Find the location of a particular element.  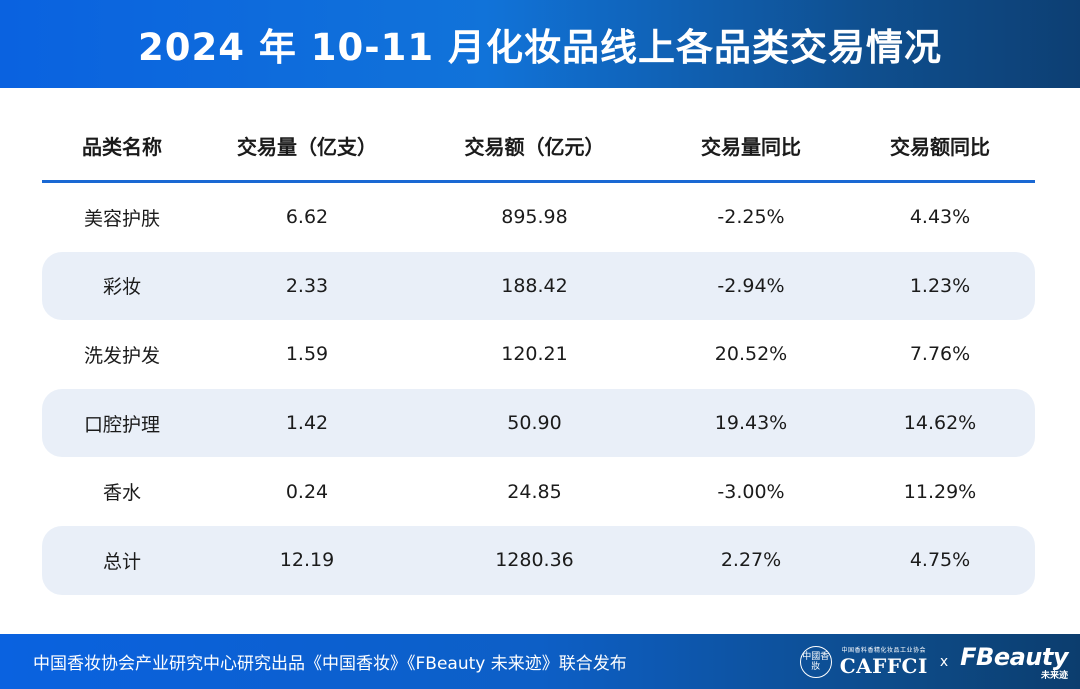

cell-amount-yoy: 1.23% is located at coordinates (940, 285).